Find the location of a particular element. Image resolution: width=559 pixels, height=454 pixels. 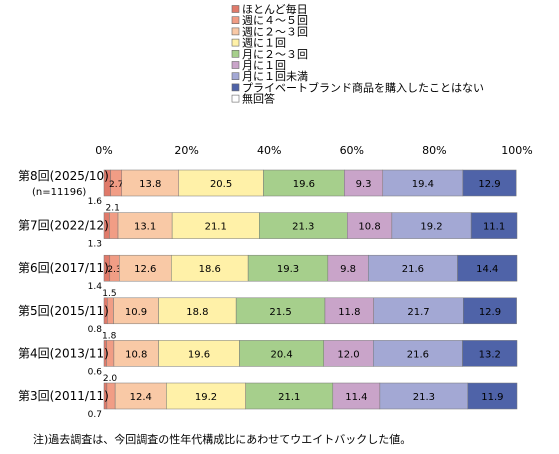

x-tick-label: 80% is located at coordinates (434, 150).